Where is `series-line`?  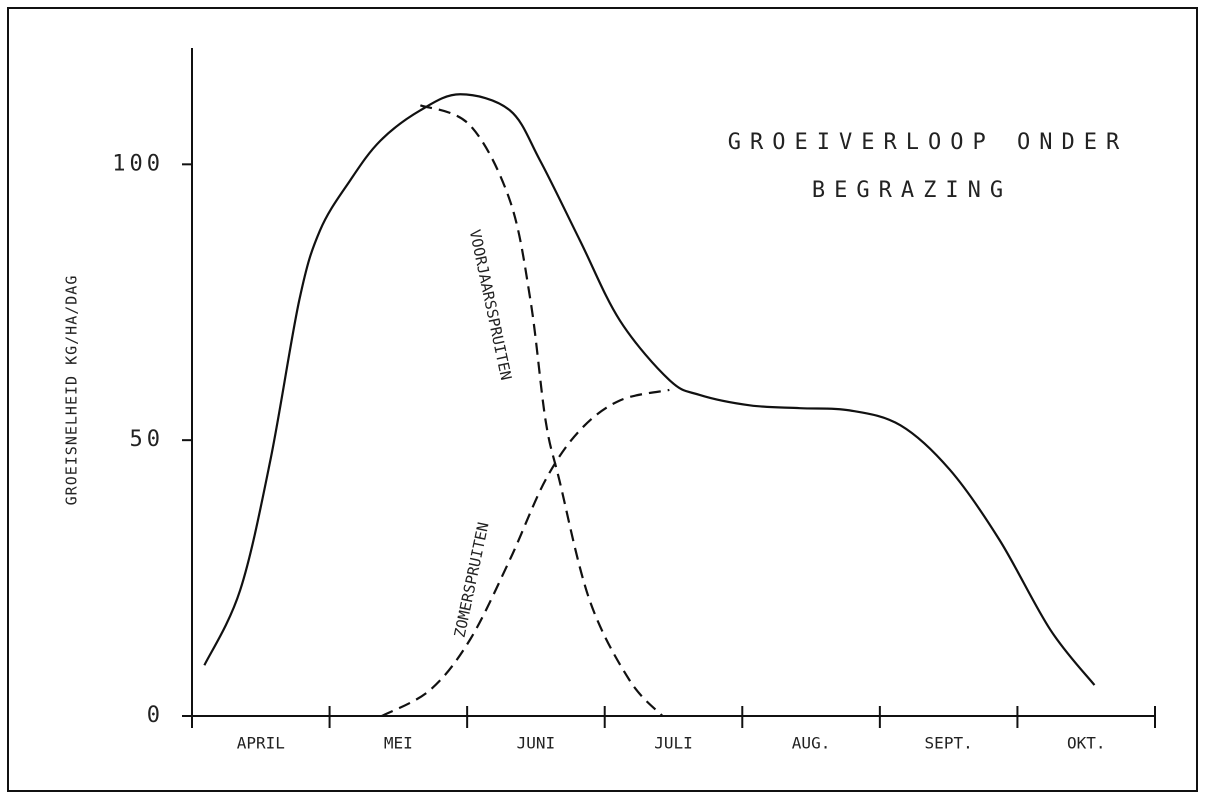
series-line is located at coordinates (525, 552).